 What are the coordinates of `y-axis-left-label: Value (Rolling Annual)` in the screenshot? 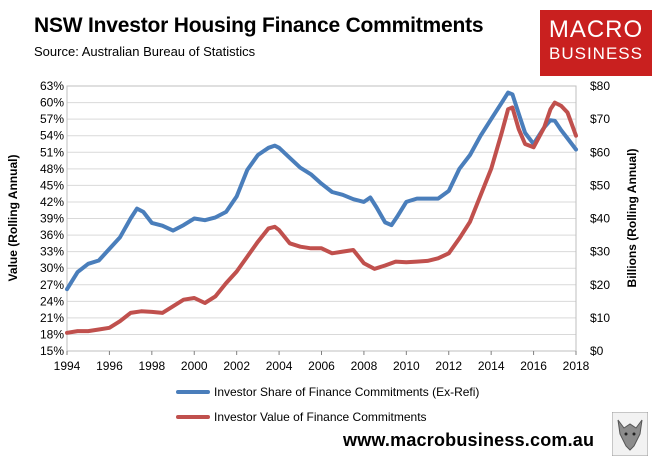 It's located at (13, 218).